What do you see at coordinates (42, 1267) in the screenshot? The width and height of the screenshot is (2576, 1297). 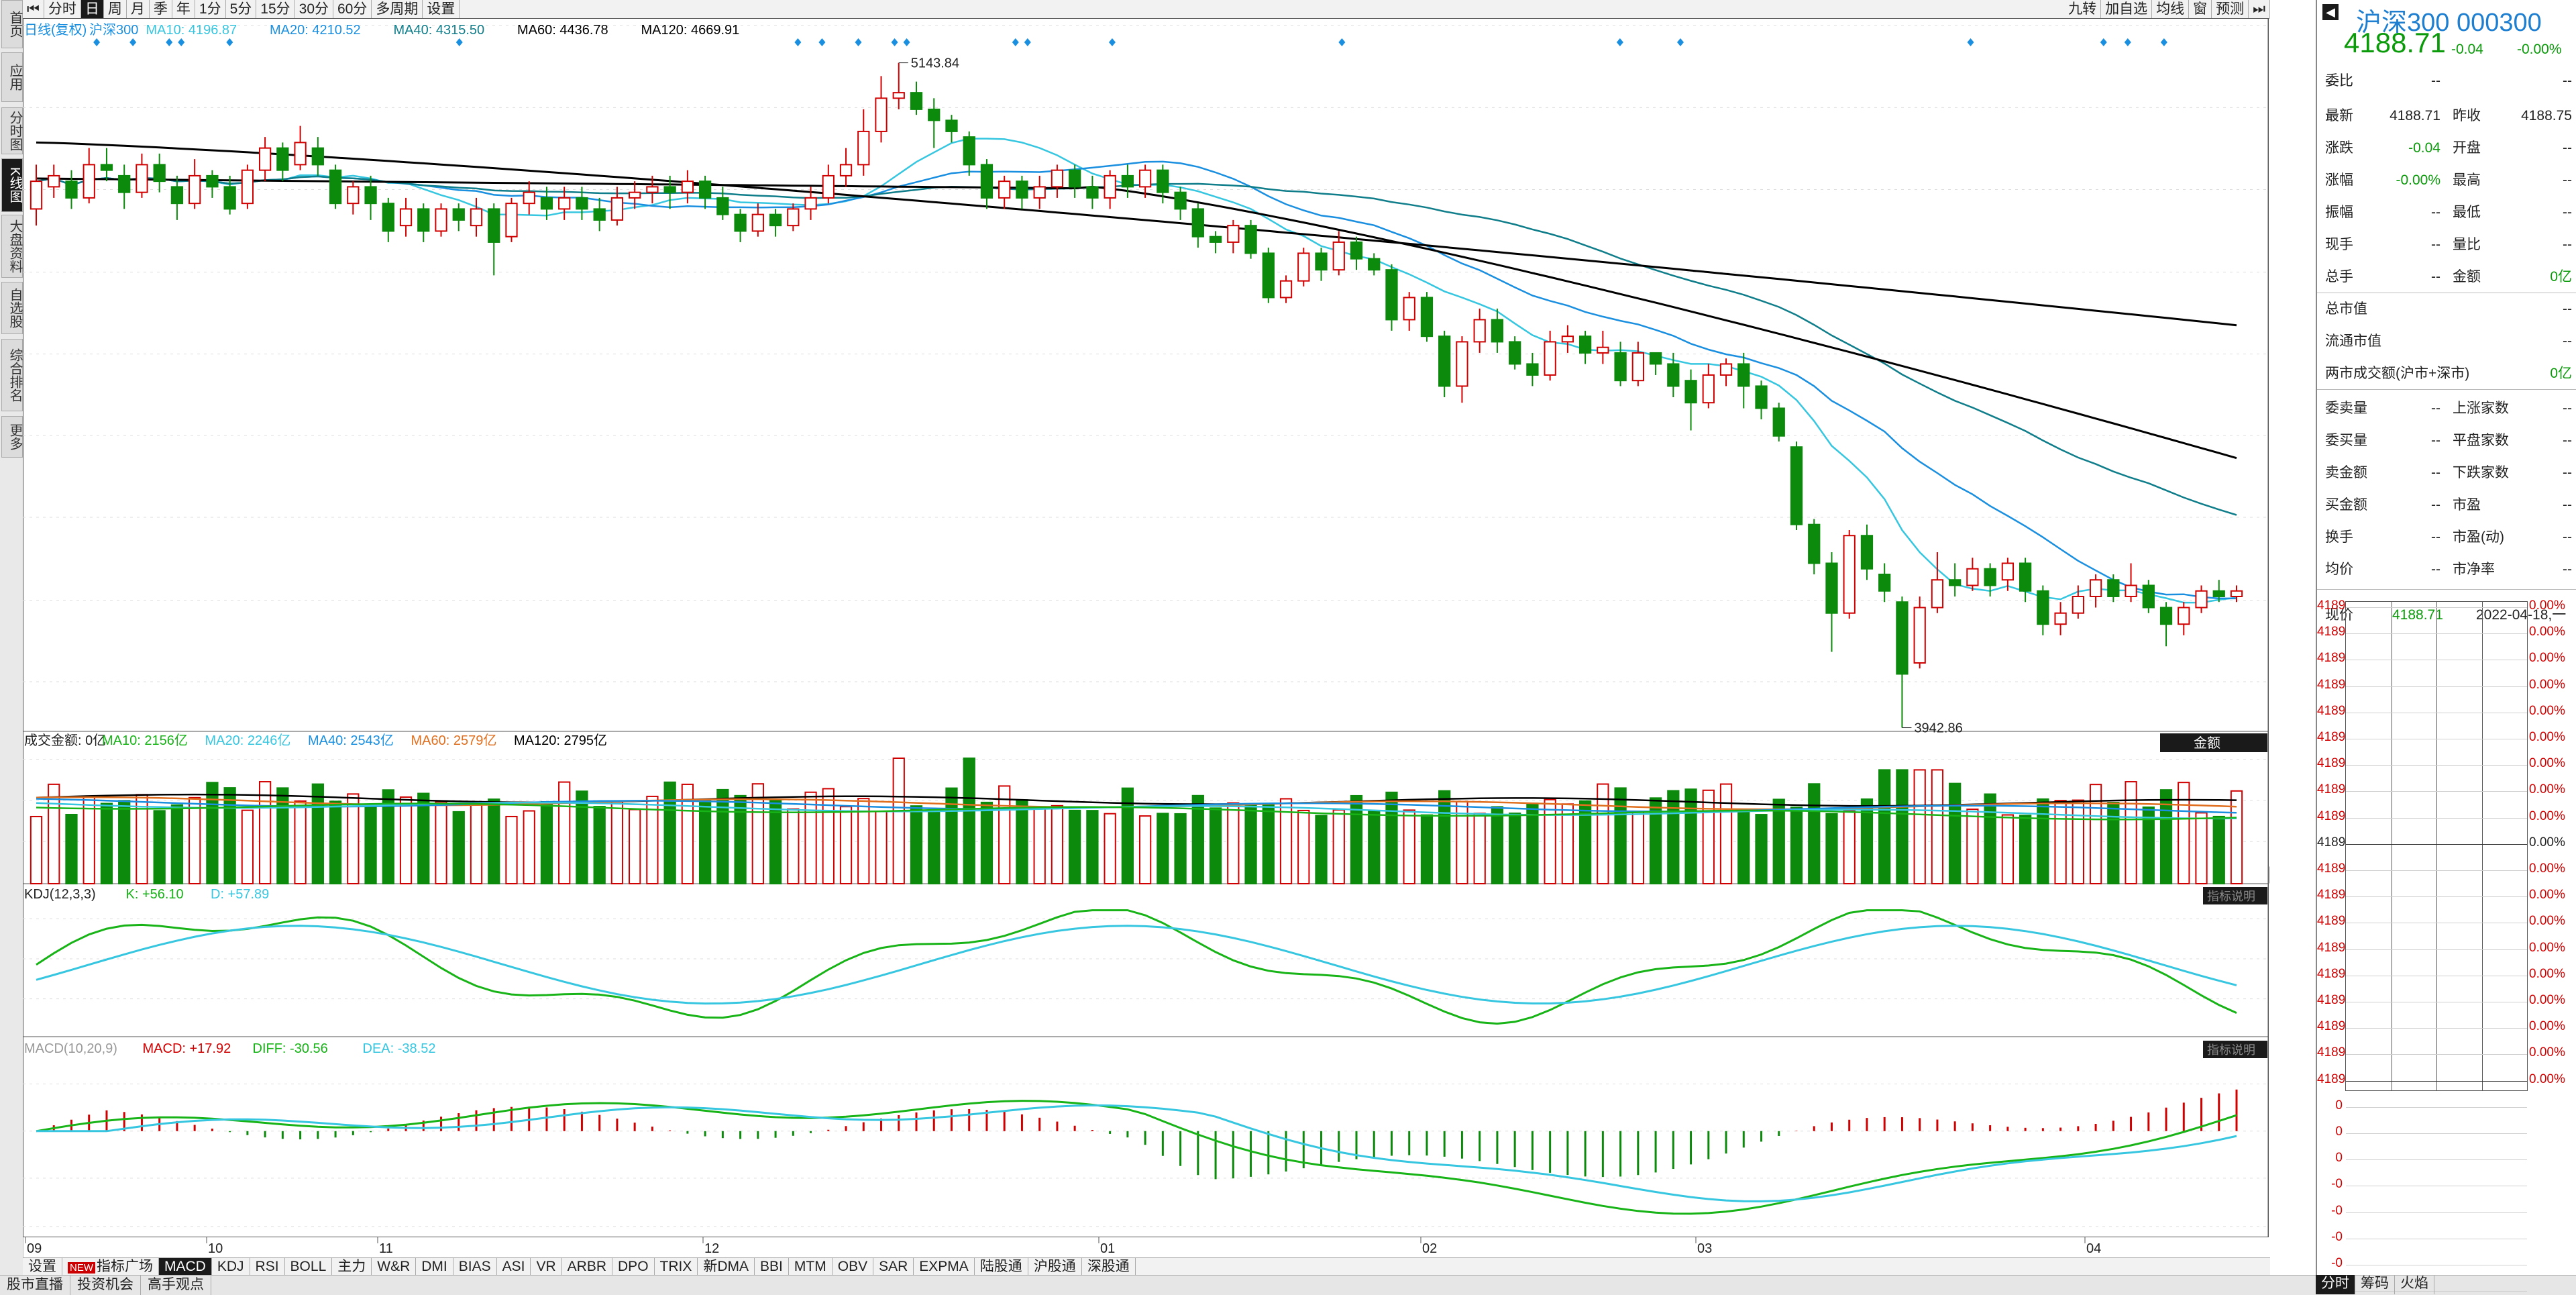 I see `indicator-tab-0: 设置` at bounding box center [42, 1267].